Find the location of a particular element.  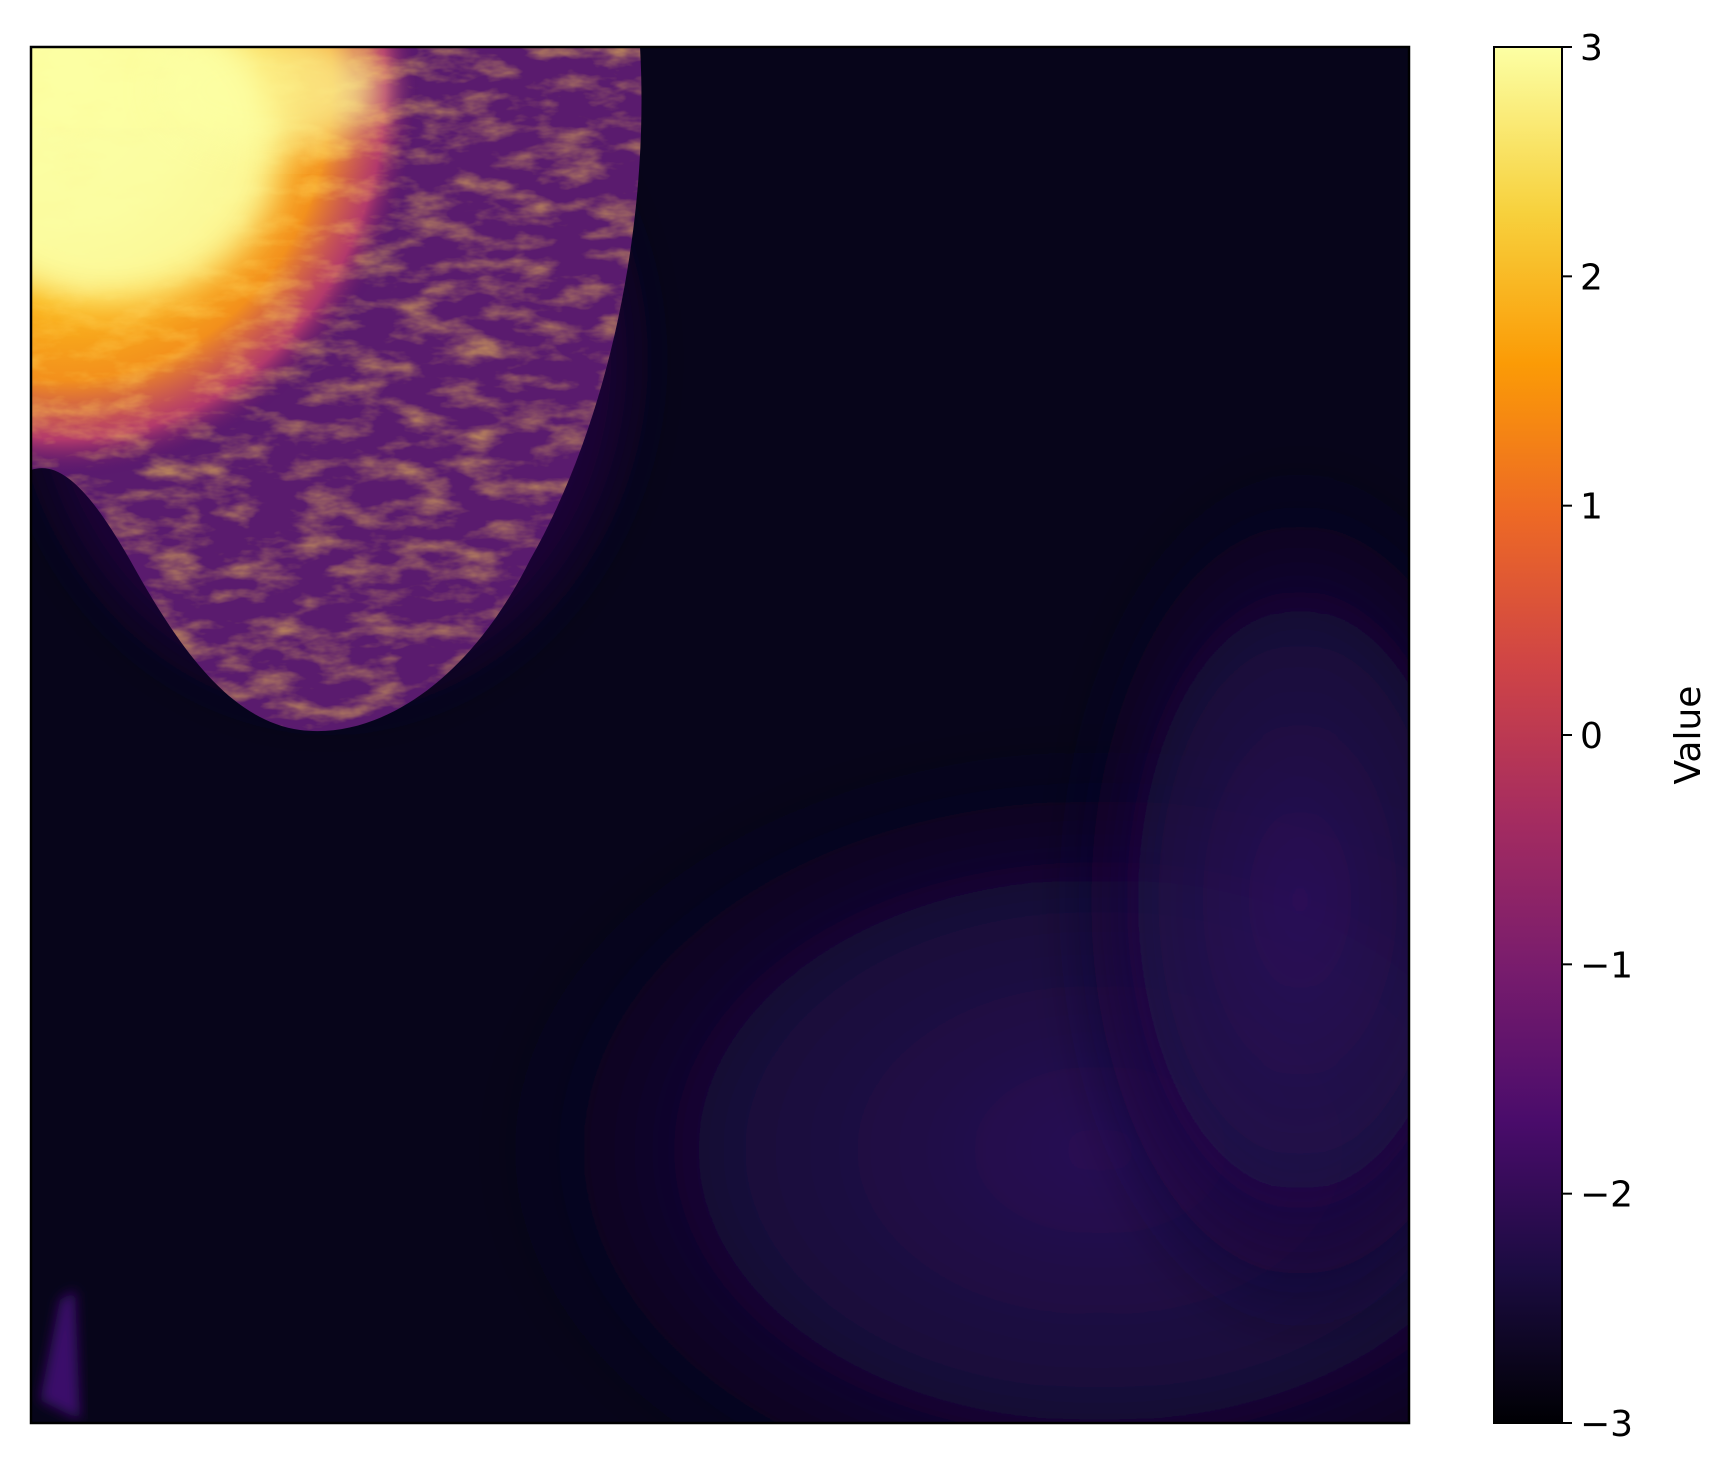

colorbar-gradient is located at coordinates (1528, 735).